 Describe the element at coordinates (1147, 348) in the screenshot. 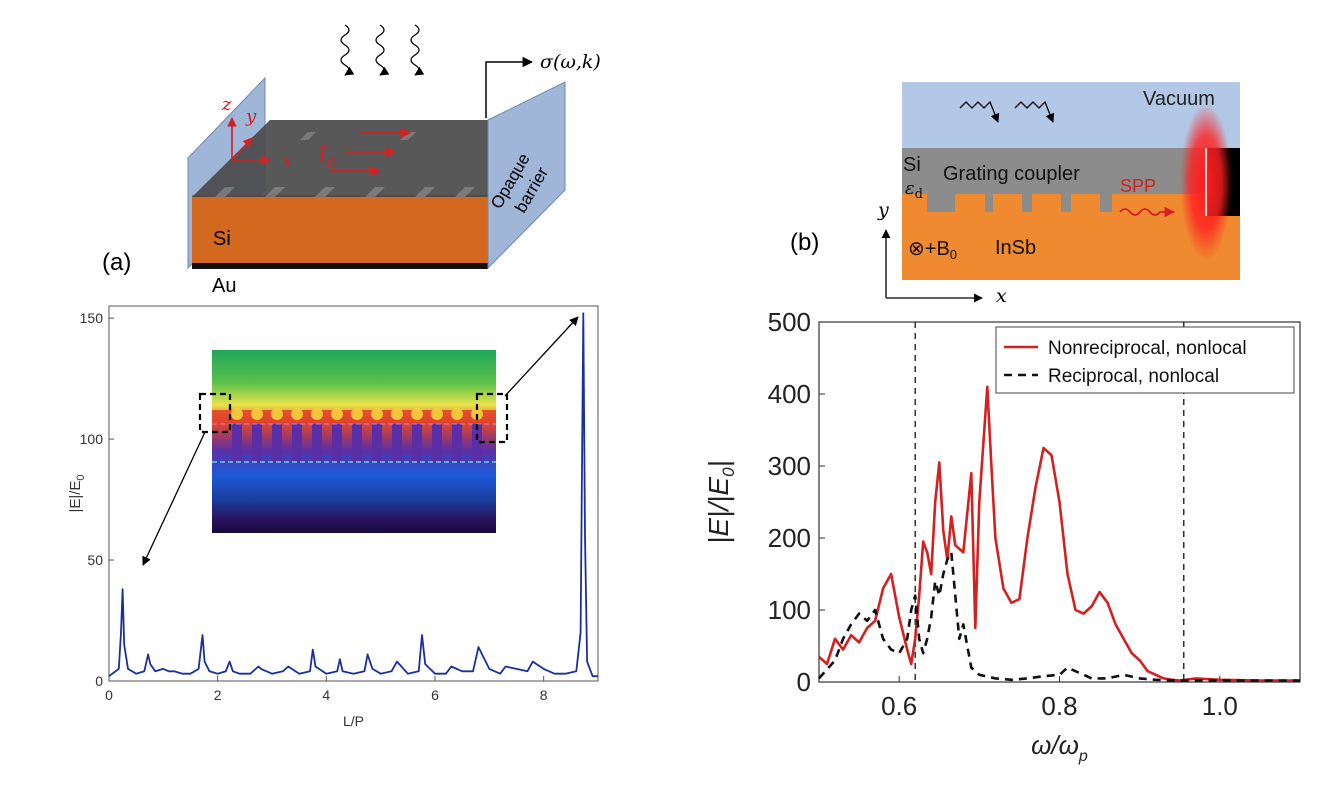

I see `chart-b-legend-label-0: Nonreciprocal, nonlocal` at that location.